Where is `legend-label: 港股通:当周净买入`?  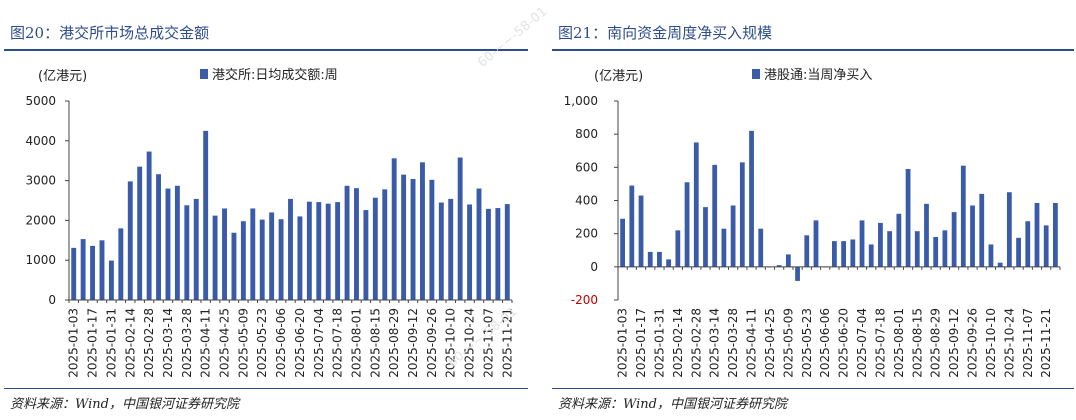
legend-label: 港股通:当周净买入 is located at coordinates (818, 75).